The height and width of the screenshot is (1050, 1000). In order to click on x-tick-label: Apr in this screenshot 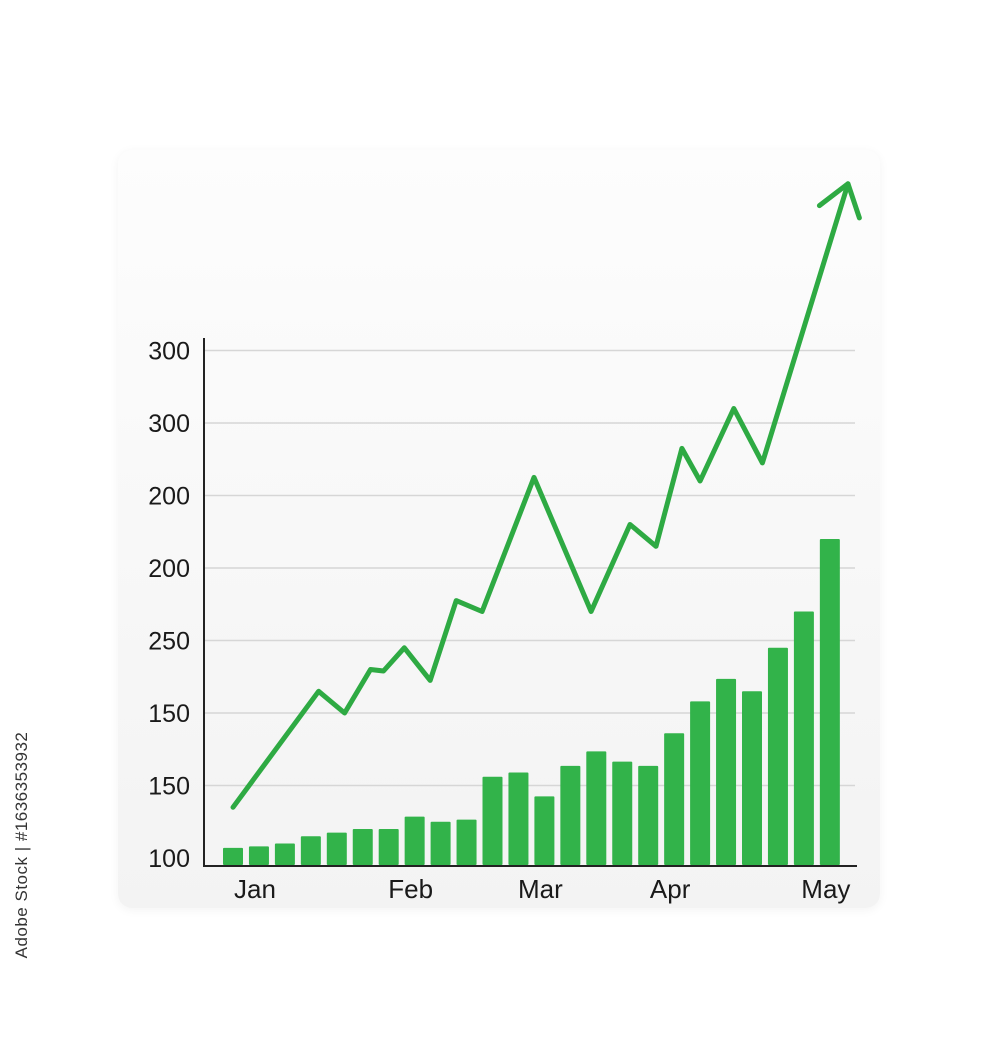, I will do `click(670, 889)`.